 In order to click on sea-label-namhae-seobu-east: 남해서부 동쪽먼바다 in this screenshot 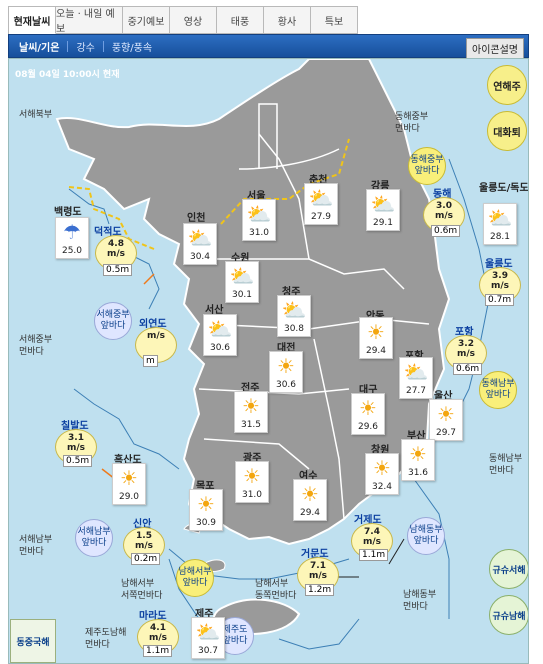, I will do `click(276, 590)`.